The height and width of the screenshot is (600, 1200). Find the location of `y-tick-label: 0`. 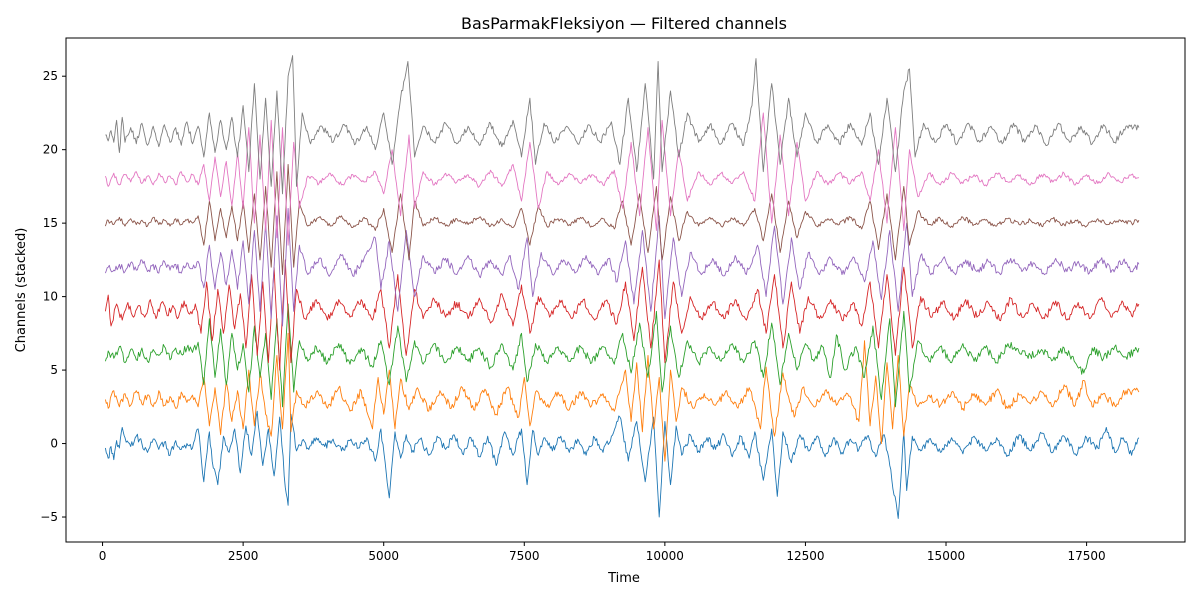

y-tick-label: 0 is located at coordinates (54, 444).